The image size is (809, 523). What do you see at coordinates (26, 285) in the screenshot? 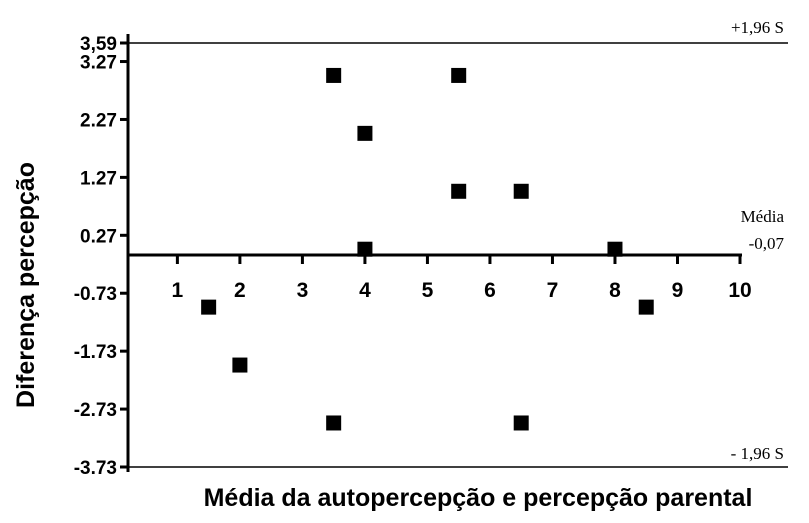
I see `y-axis-title: Diferença percepção` at bounding box center [26, 285].